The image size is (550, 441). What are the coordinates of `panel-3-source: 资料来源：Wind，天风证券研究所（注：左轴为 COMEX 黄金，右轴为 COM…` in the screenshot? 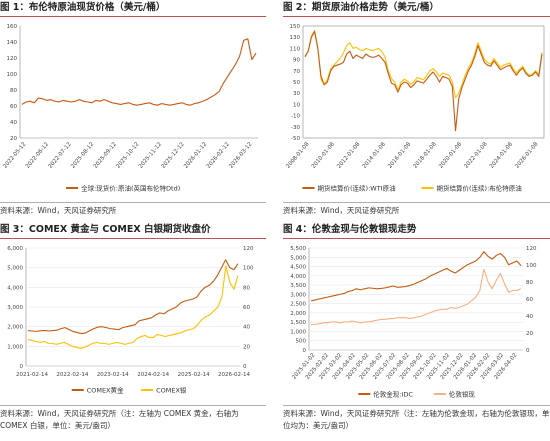 It's located at (119, 419).